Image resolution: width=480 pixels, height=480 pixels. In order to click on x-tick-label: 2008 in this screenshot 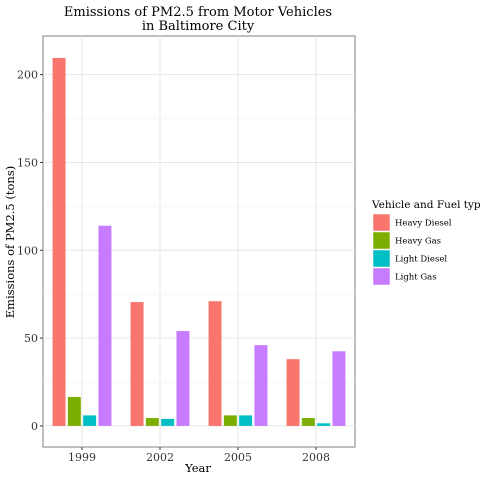, I will do `click(316, 457)`.